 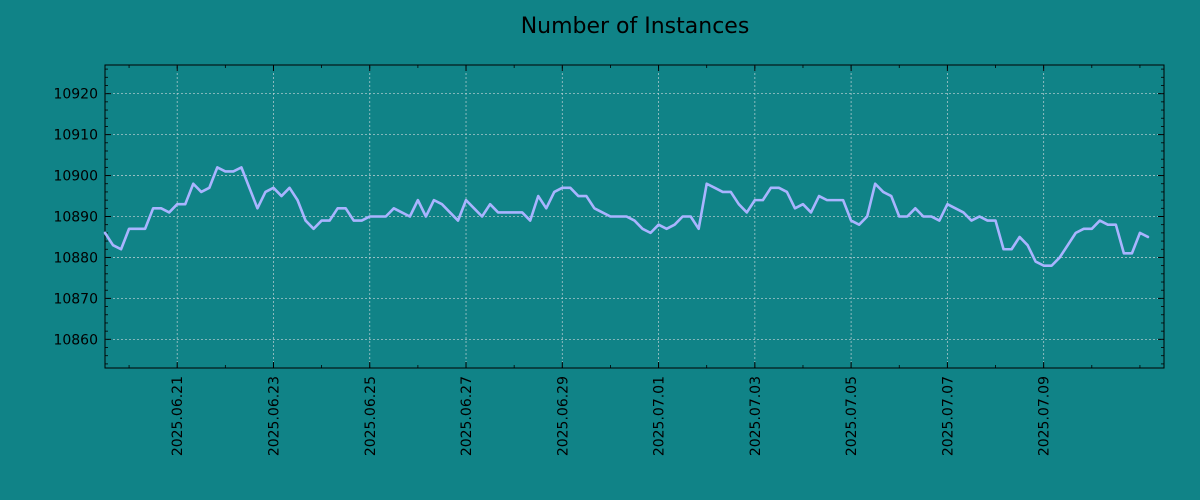 What do you see at coordinates (467, 416) in the screenshot?
I see `x-tick-label: 2025.06.27` at bounding box center [467, 416].